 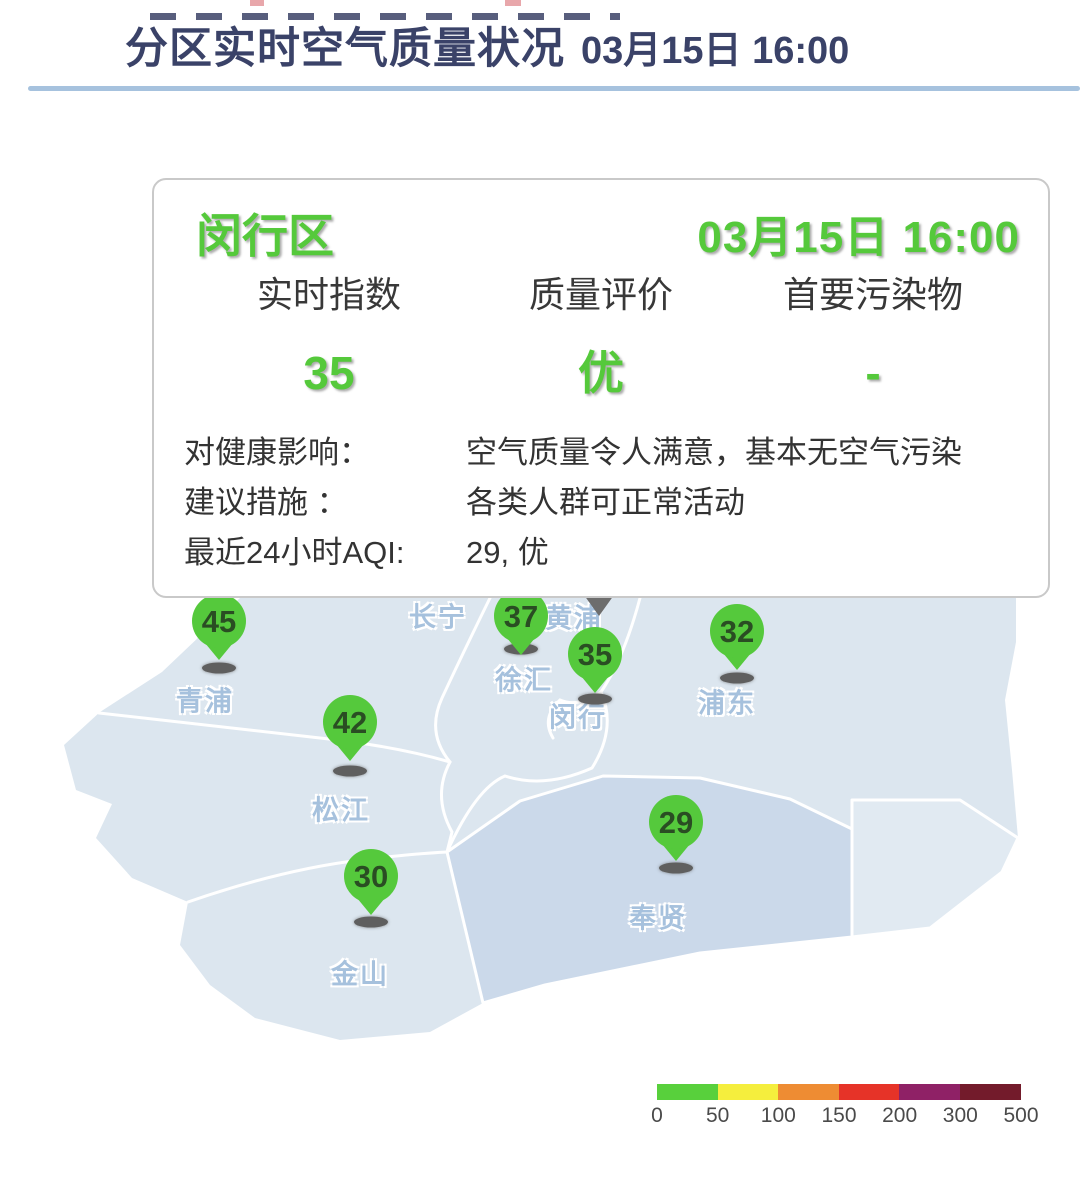 I want to click on detail-value: 空气质量令人满意，基本无空气污染, so click(x=714, y=452).